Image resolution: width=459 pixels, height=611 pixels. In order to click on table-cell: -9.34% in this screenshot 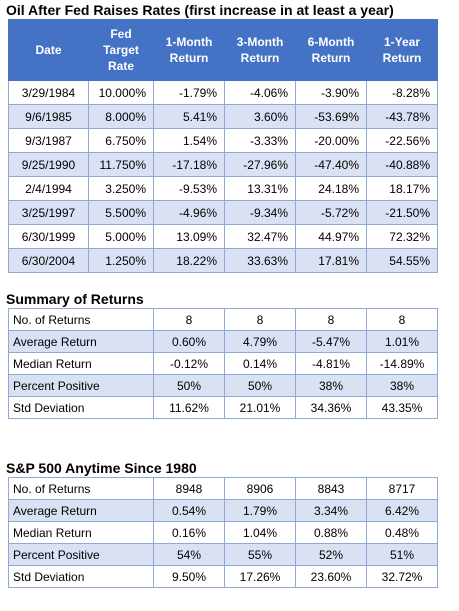, I will do `click(260, 212)`.